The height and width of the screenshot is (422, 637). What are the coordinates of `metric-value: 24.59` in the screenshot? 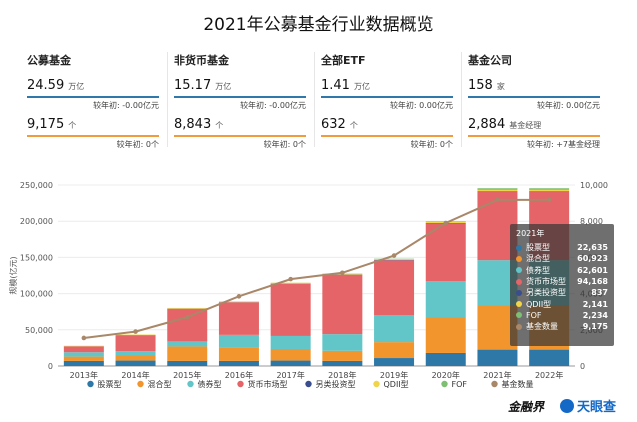 It's located at (46, 85).